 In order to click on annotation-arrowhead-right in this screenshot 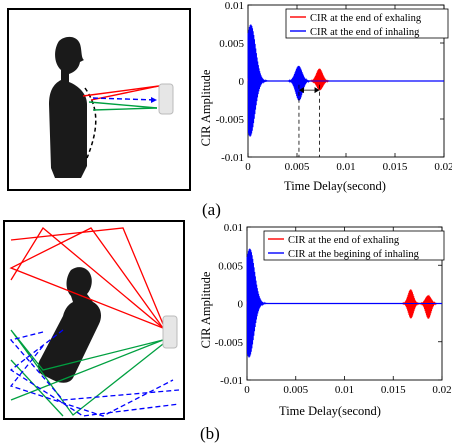, I will do `click(317, 90)`.